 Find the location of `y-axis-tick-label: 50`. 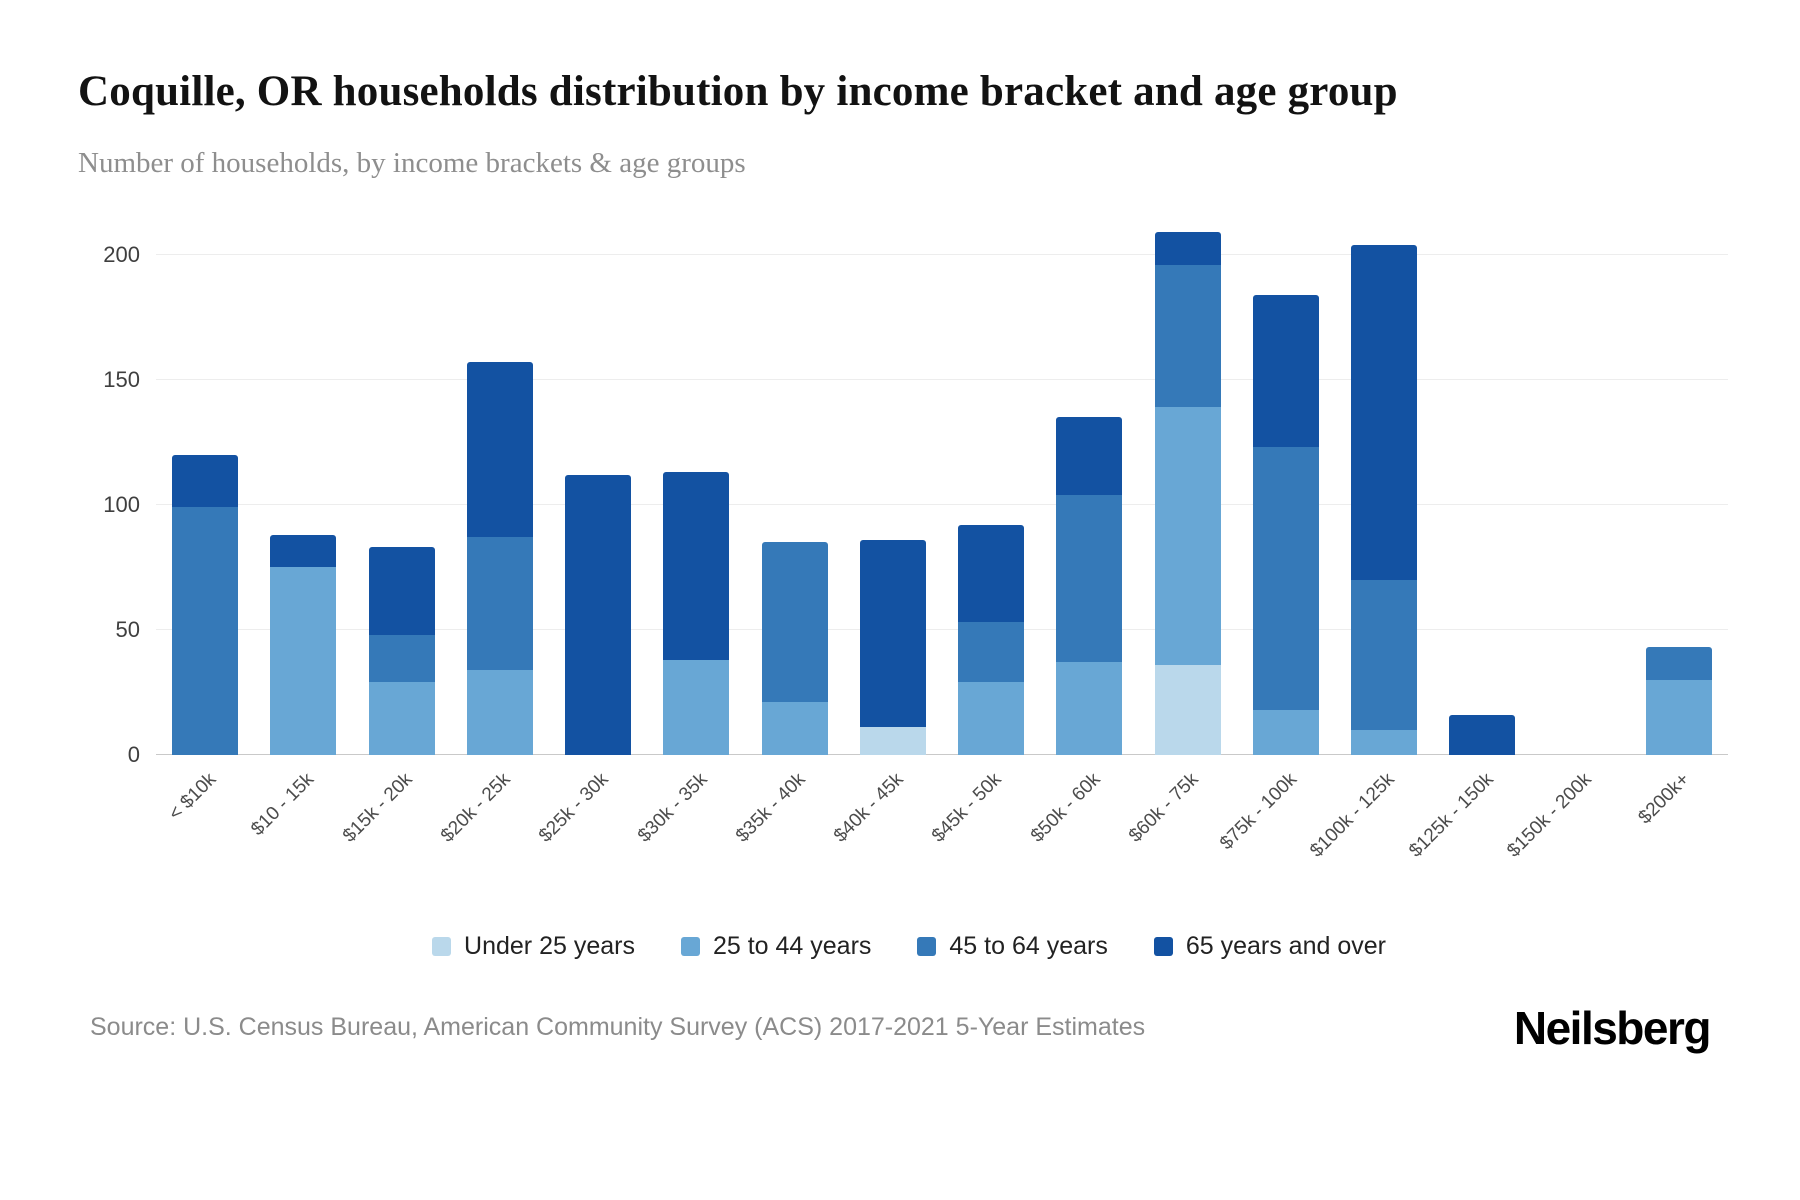

y-axis-tick-label: 50 is located at coordinates (127, 629).